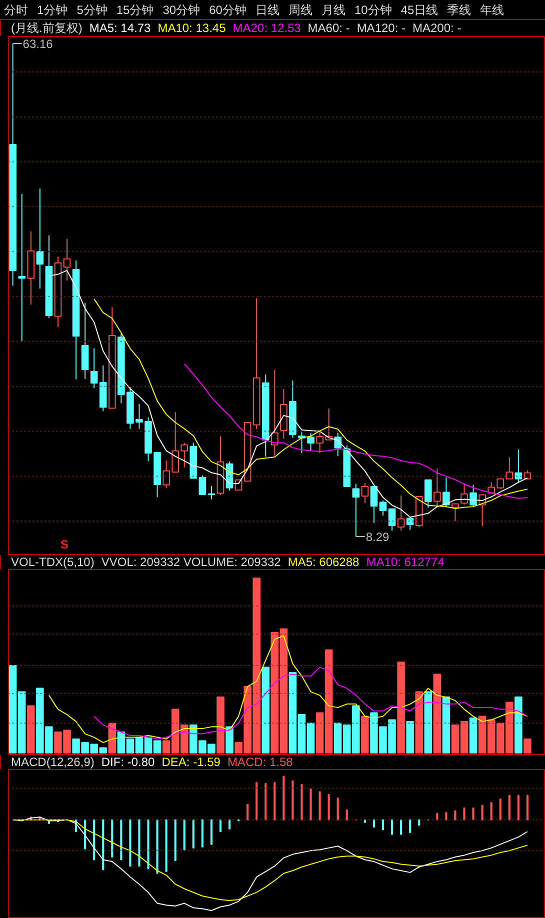 This screenshot has width=545, height=918. What do you see at coordinates (120, 28) in the screenshot?
I see `text: MA5: 14.73` at bounding box center [120, 28].